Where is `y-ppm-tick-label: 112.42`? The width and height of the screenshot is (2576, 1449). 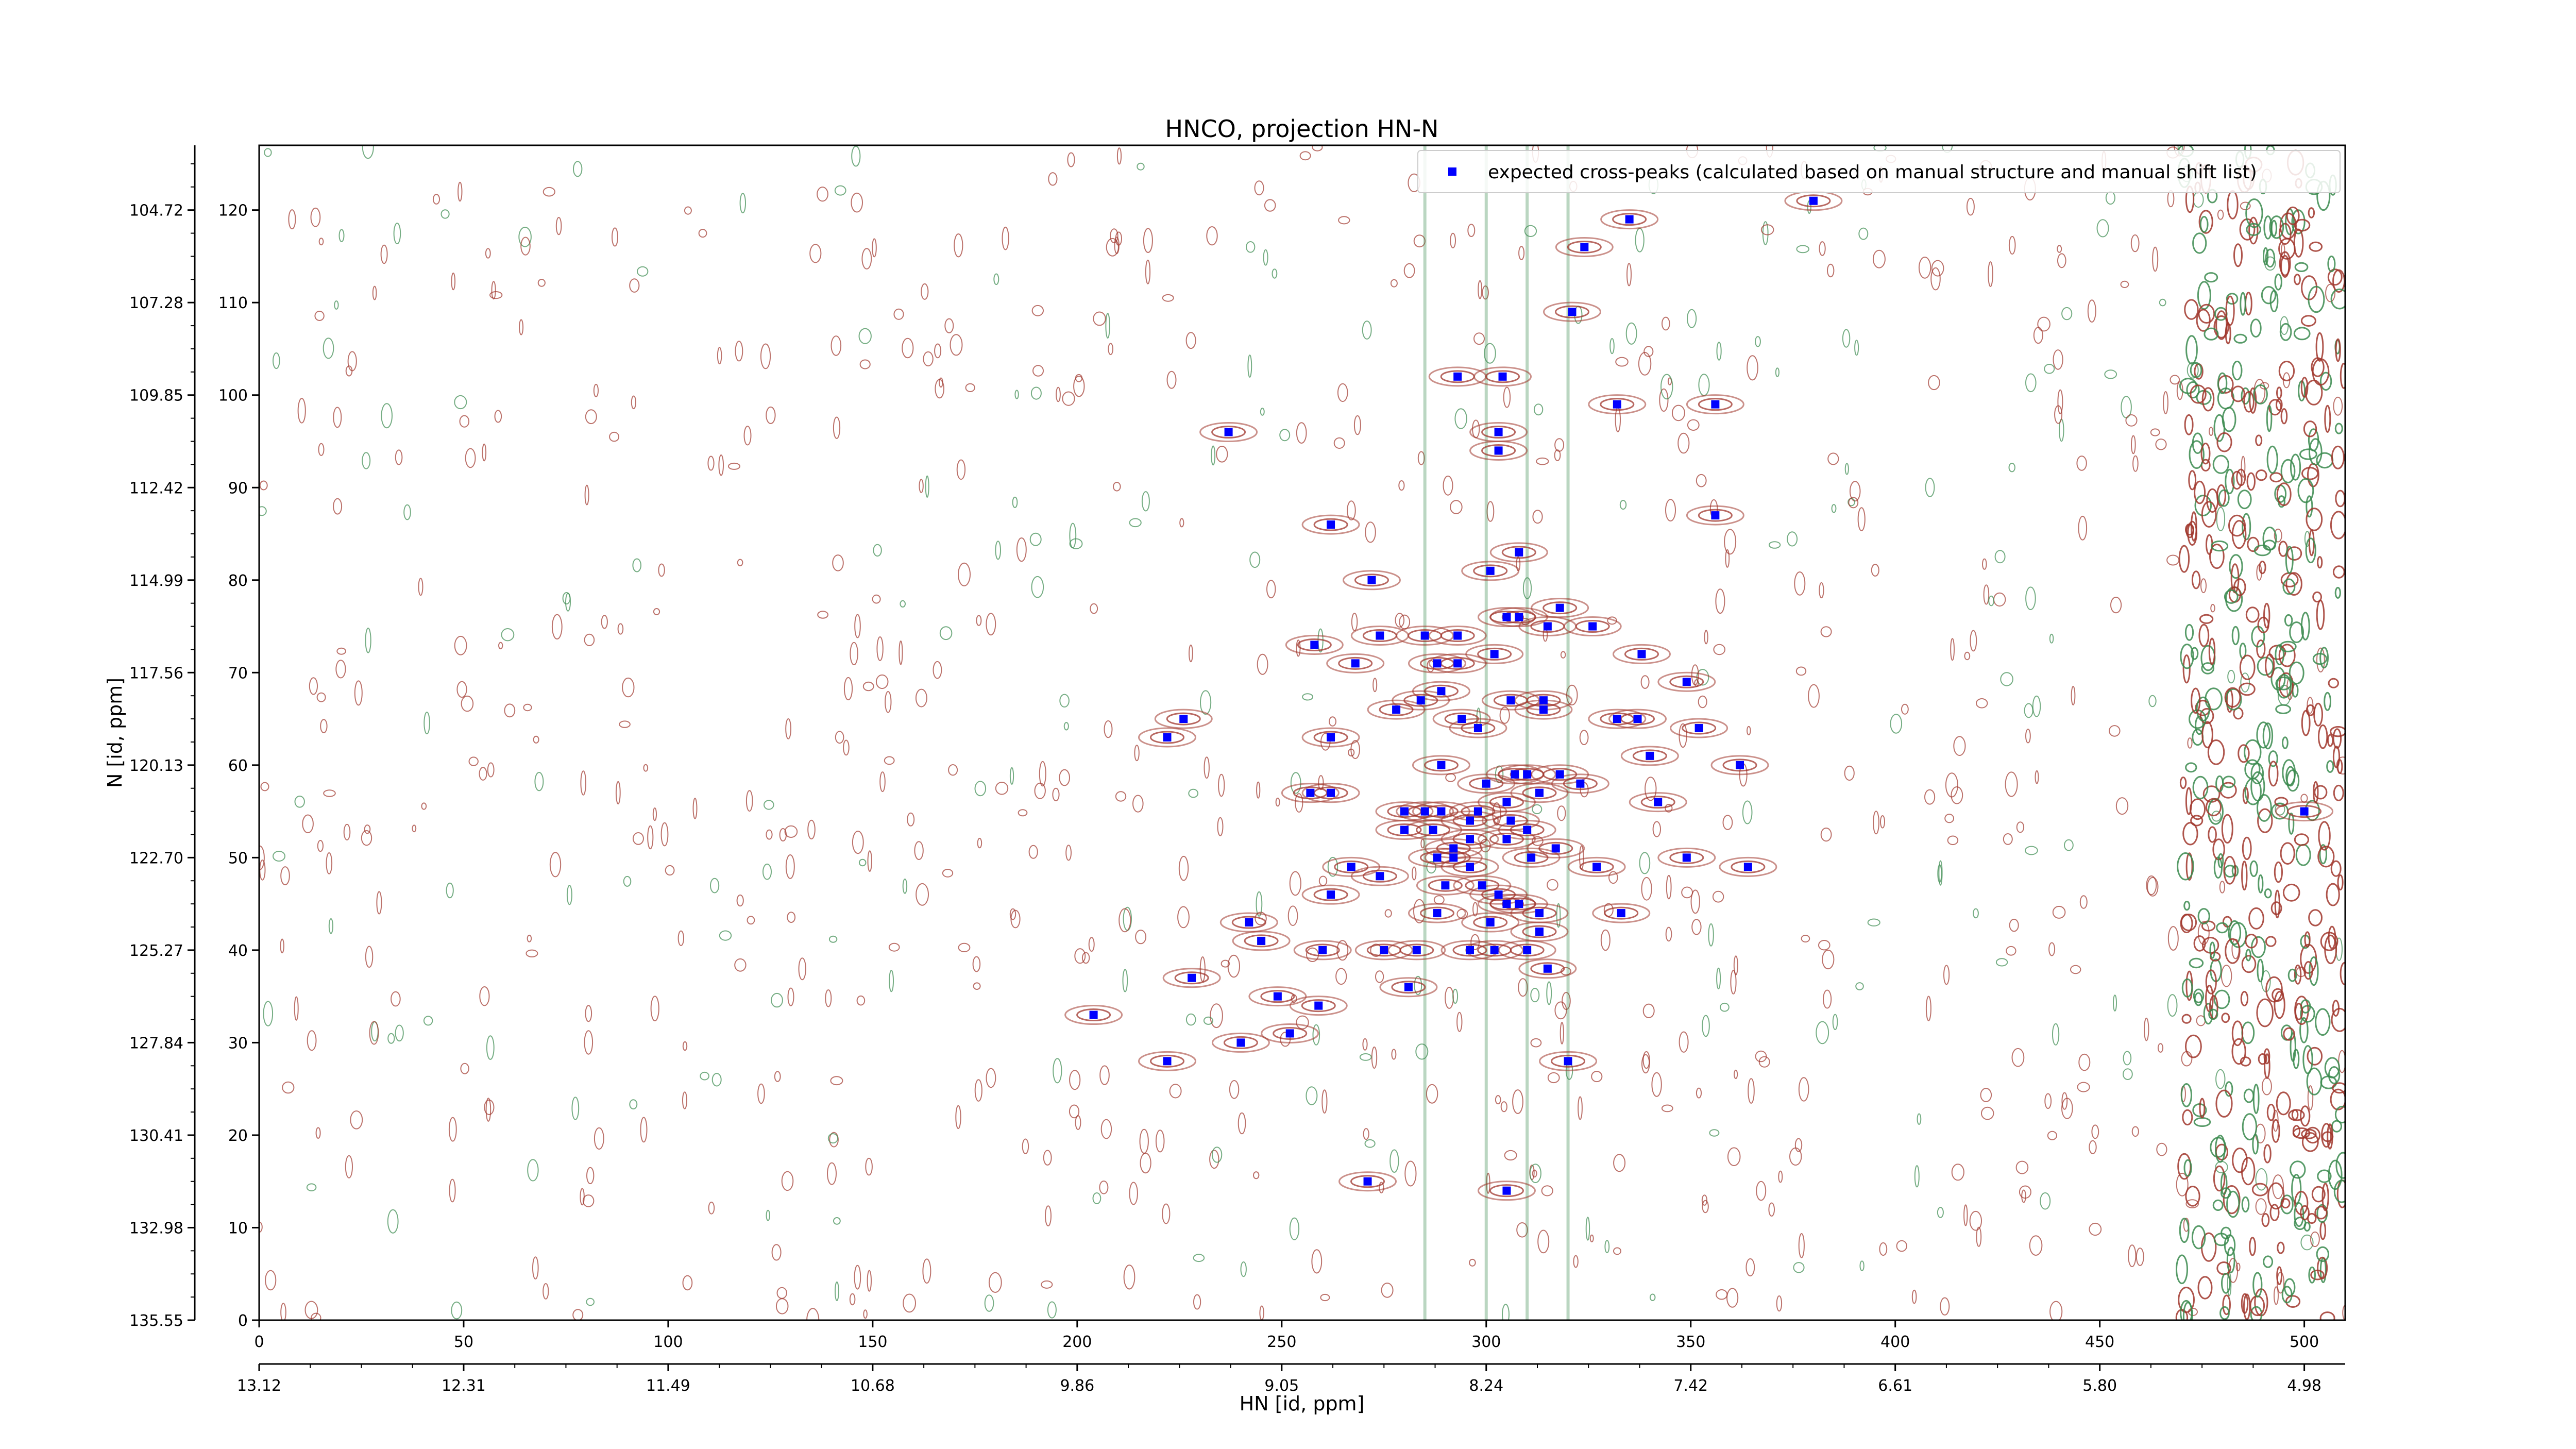
y-ppm-tick-label: 112.42 is located at coordinates (156, 488).